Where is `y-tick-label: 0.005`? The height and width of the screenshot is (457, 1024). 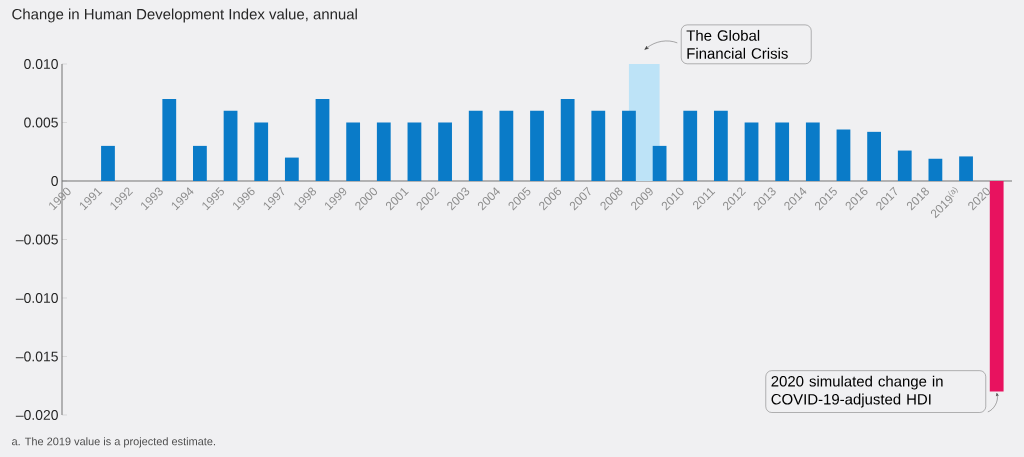 y-tick-label: 0.005 is located at coordinates (41, 122).